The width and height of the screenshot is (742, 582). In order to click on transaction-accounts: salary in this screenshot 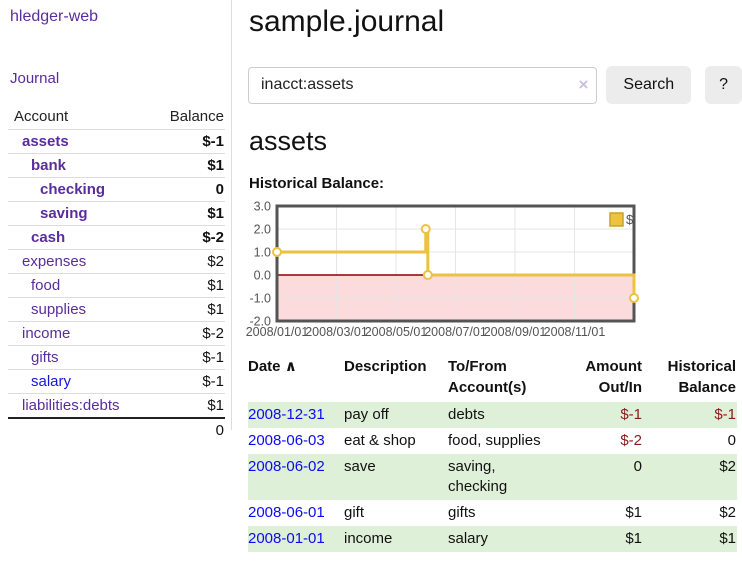, I will do `click(468, 538)`.